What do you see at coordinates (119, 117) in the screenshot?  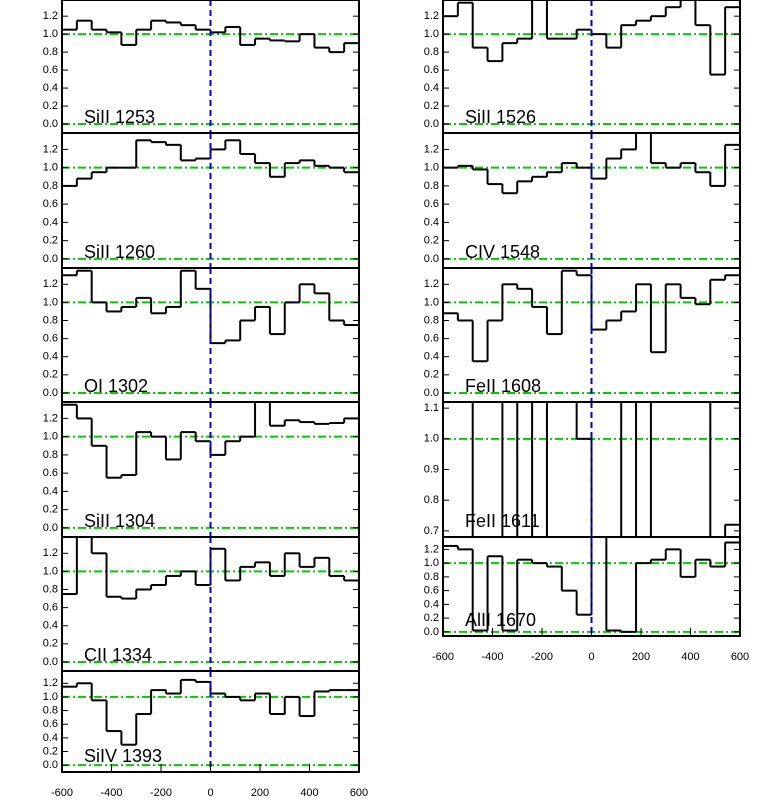 I see `panel-label: SiII 1253` at bounding box center [119, 117].